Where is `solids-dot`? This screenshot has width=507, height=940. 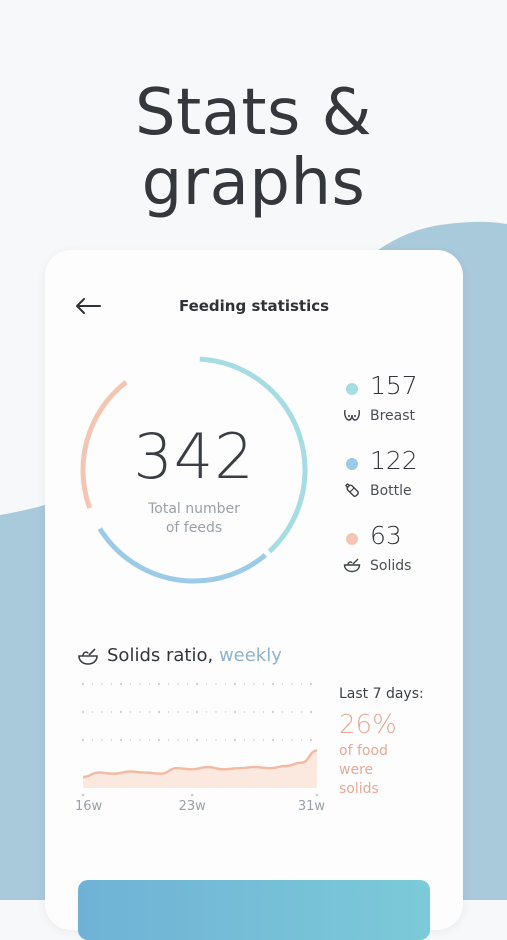
solids-dot is located at coordinates (352, 539).